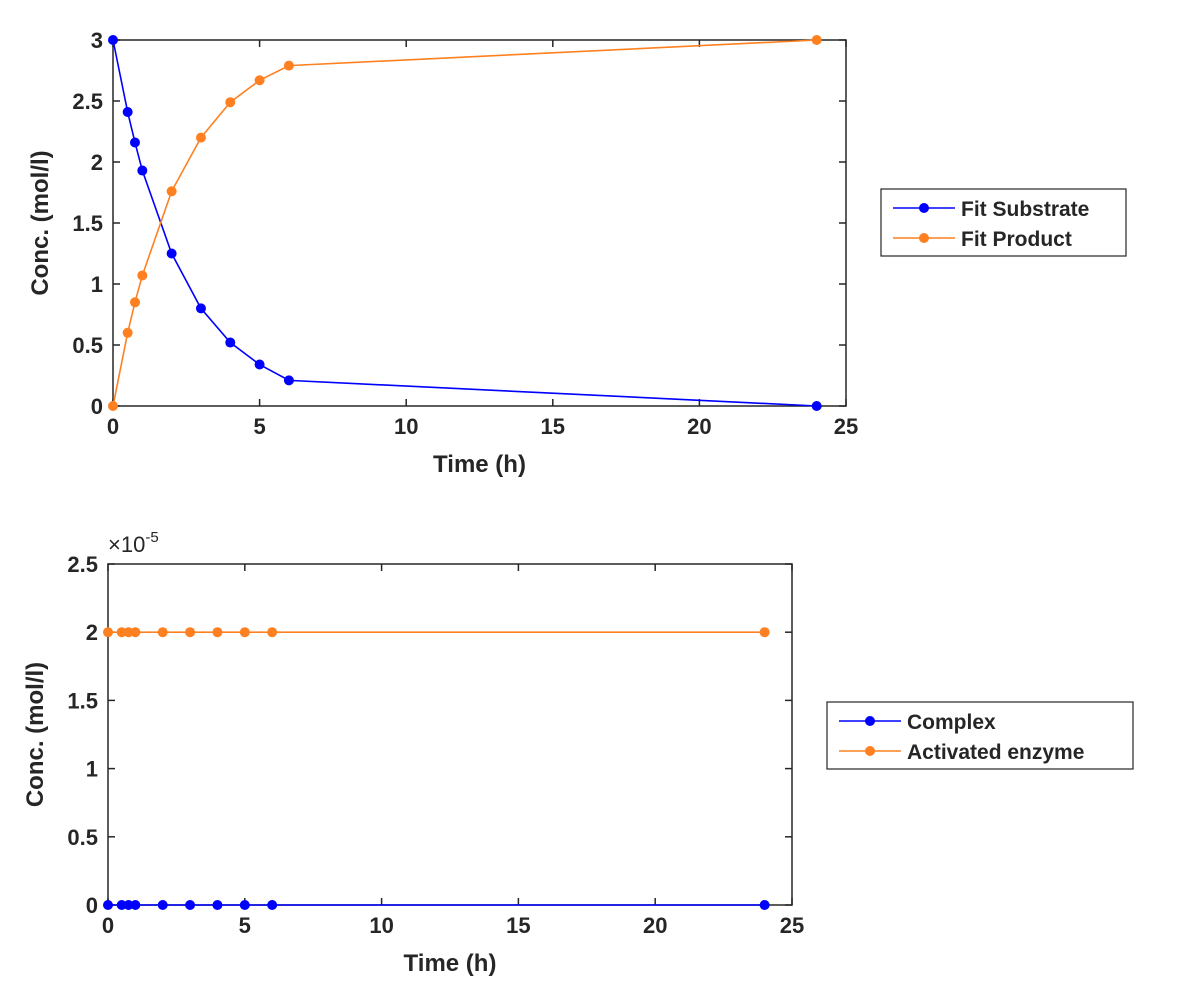 The height and width of the screenshot is (996, 1182). Describe the element at coordinates (97, 40) in the screenshot. I see `y-tick-label: 3` at that location.